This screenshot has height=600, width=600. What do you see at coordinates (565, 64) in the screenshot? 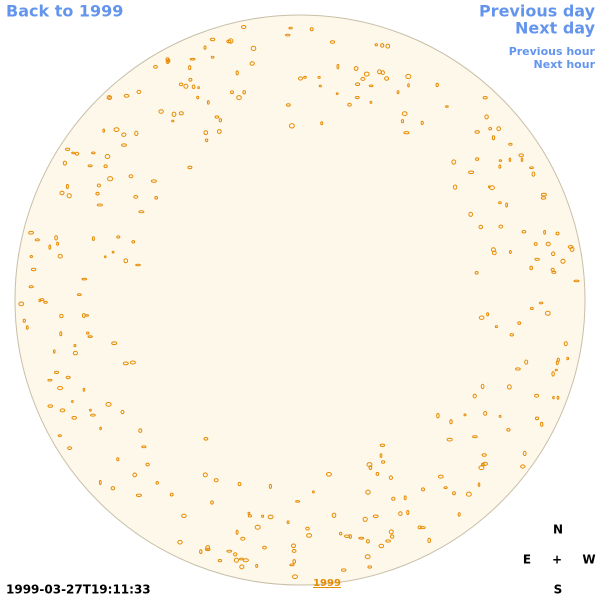
I see `next-hour-link: Next hour` at bounding box center [565, 64].